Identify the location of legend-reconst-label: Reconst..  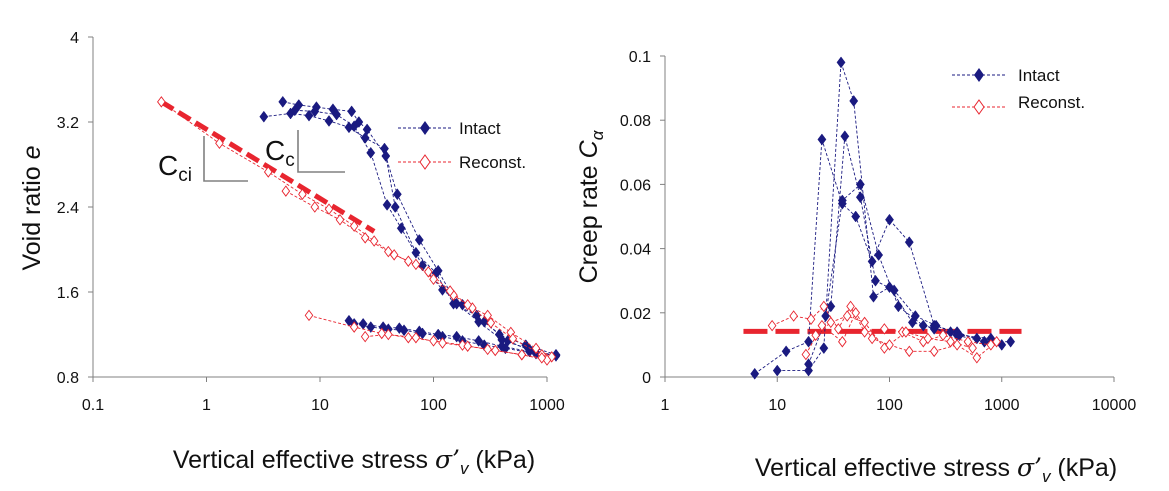
(492, 162).